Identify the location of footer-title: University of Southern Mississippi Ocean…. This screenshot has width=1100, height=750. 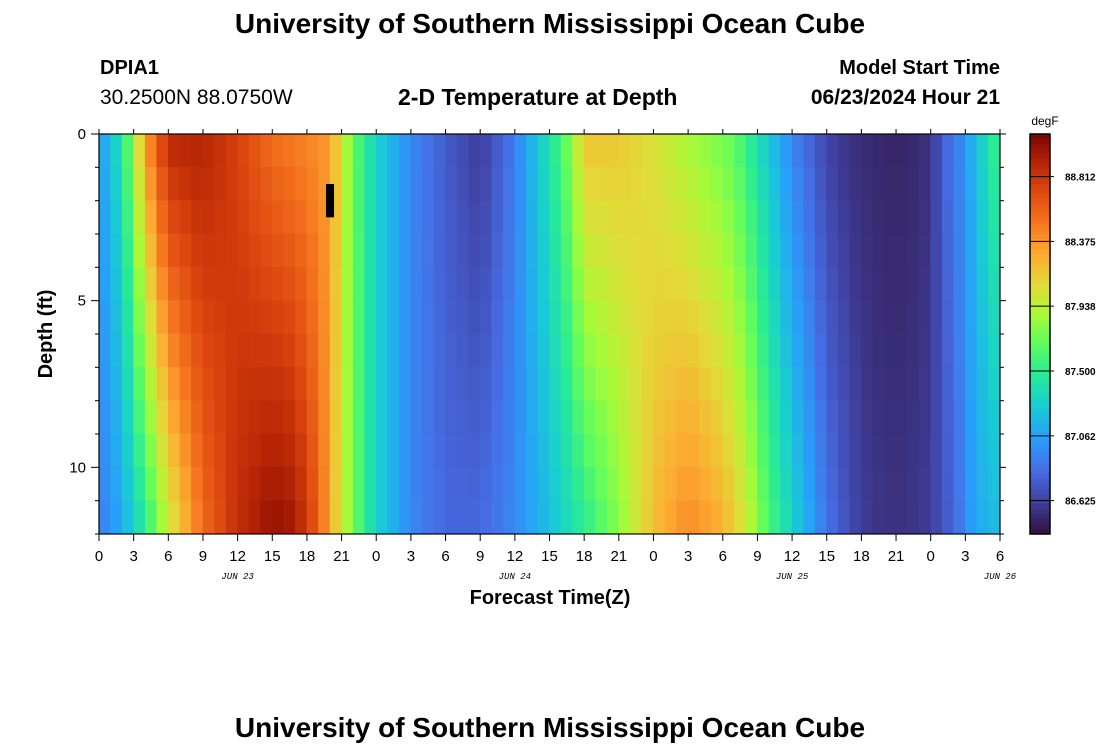
(550, 727).